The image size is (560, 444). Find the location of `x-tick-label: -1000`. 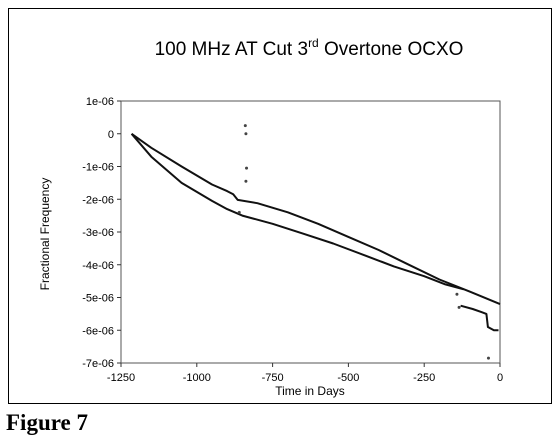

x-tick-label: -1000 is located at coordinates (197, 378).